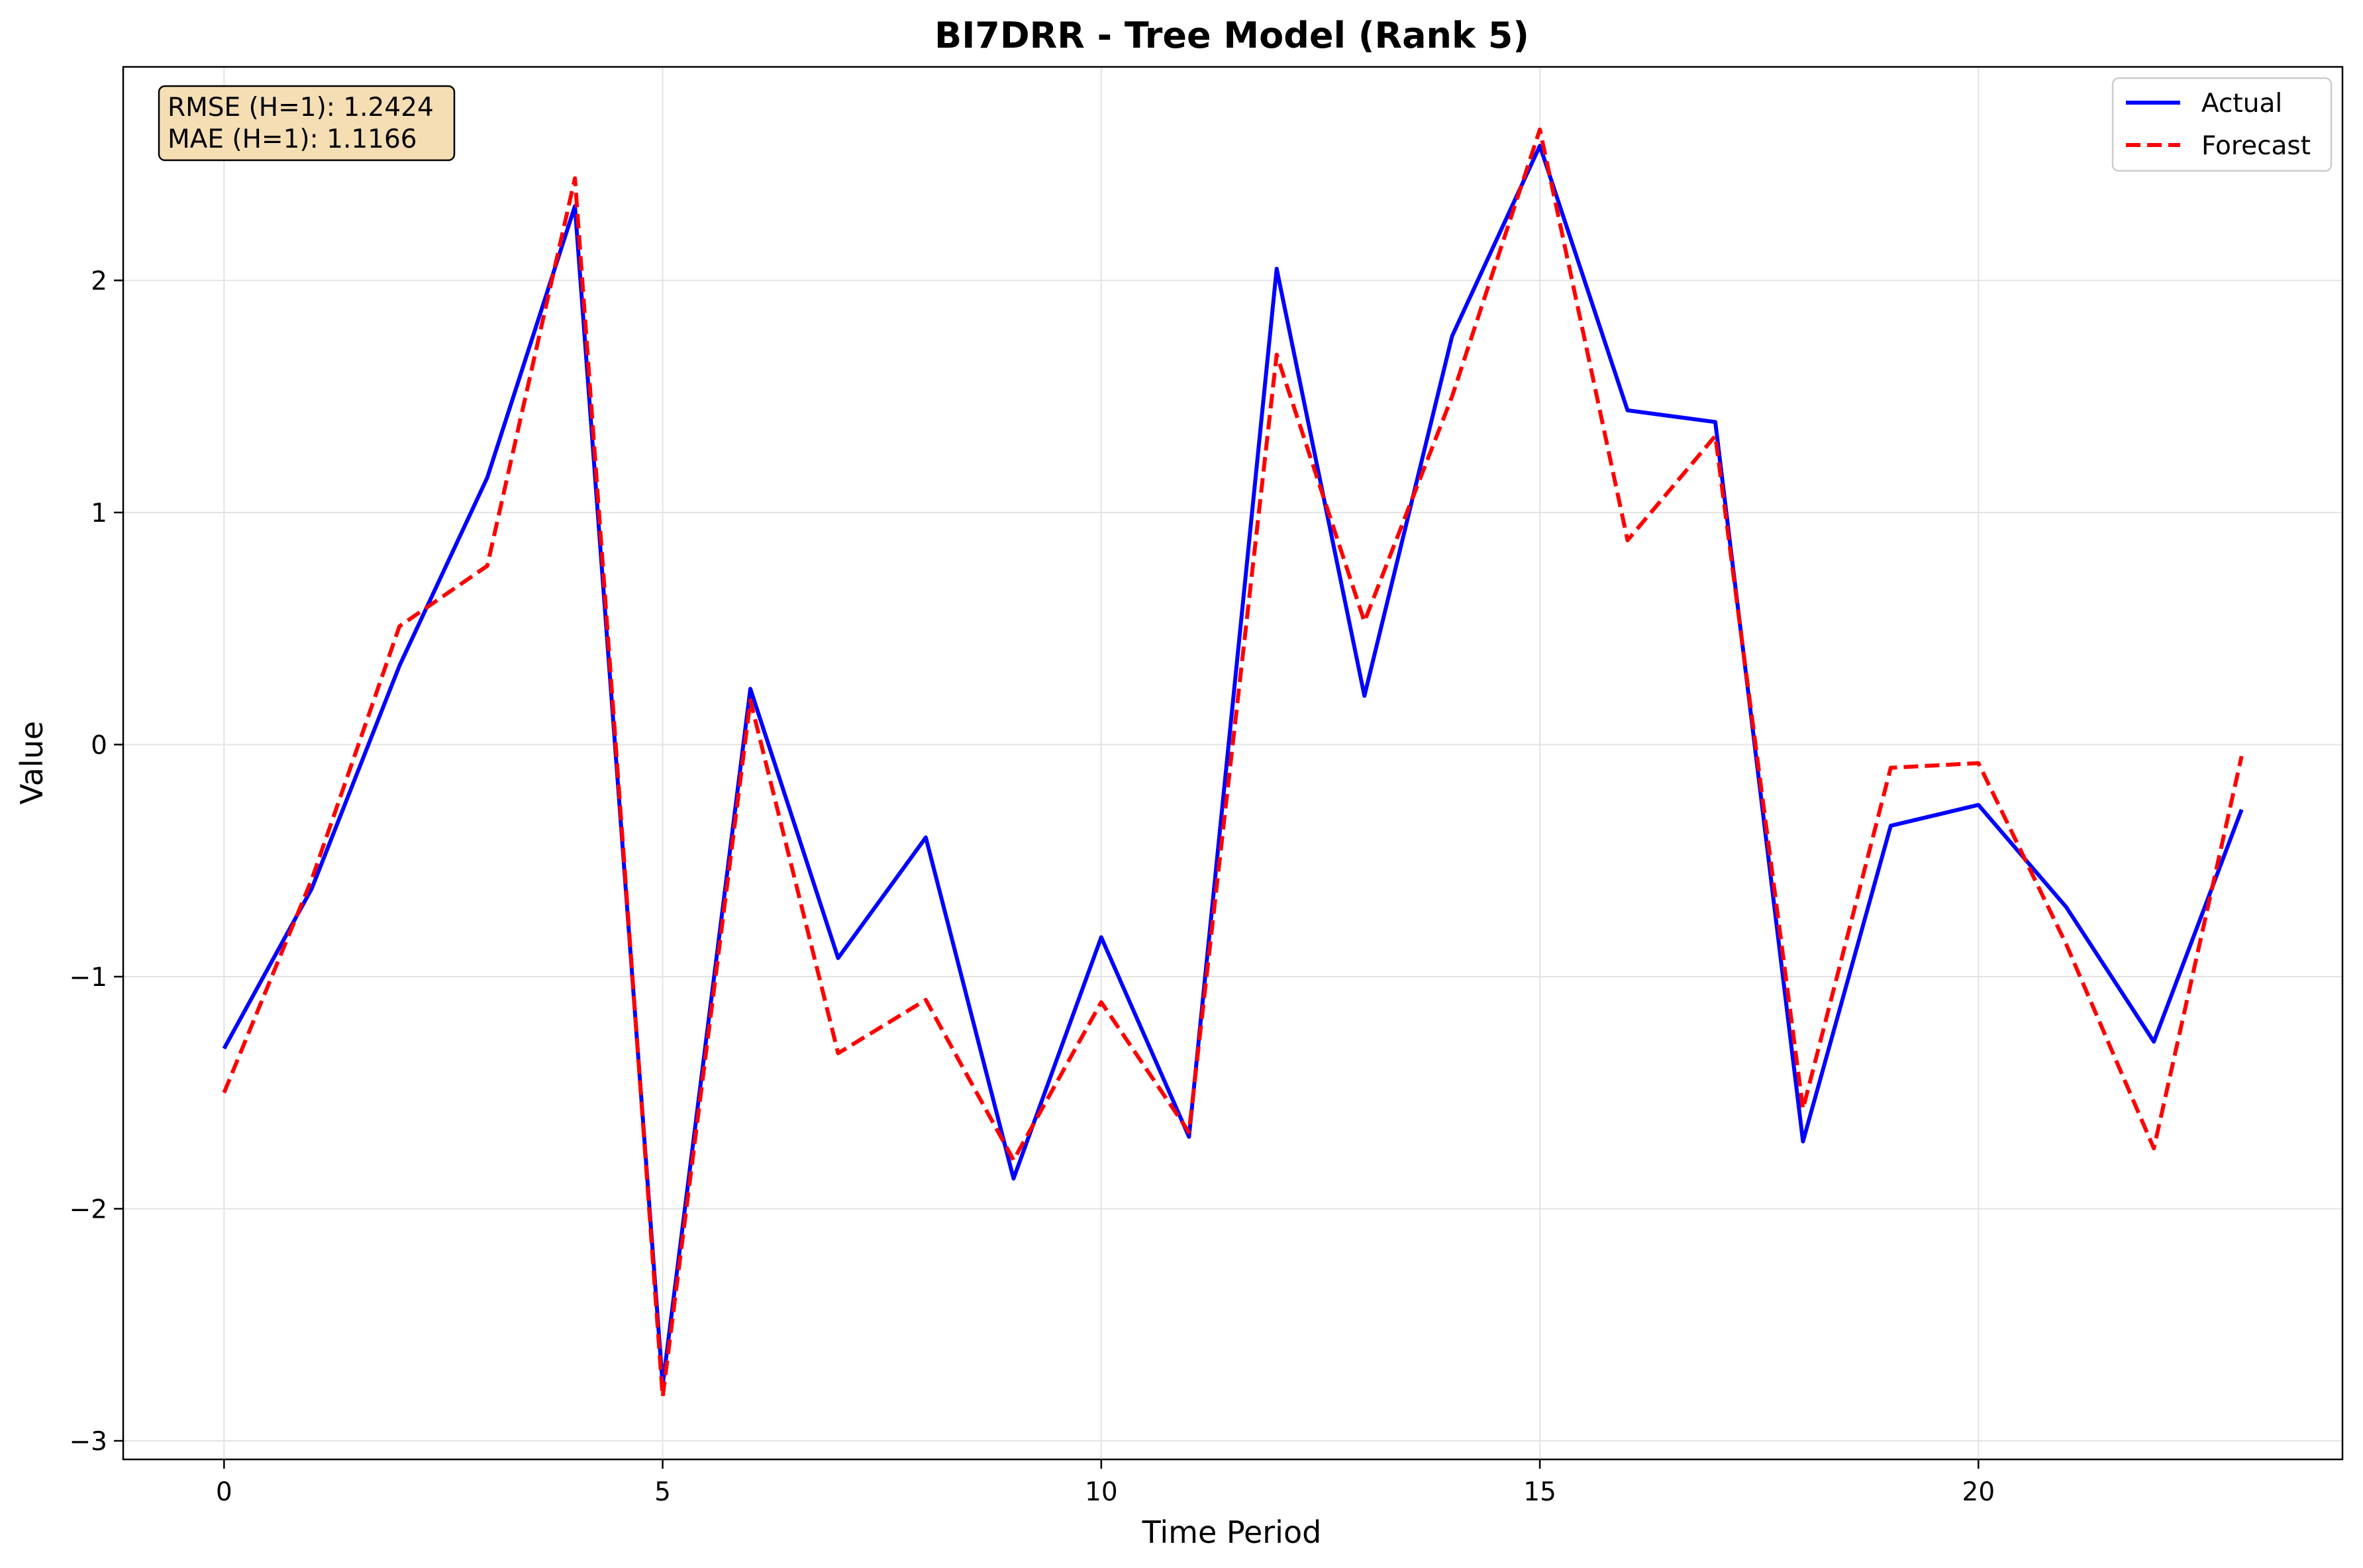  What do you see at coordinates (224, 1492) in the screenshot?
I see `x-tick-label: 0` at bounding box center [224, 1492].